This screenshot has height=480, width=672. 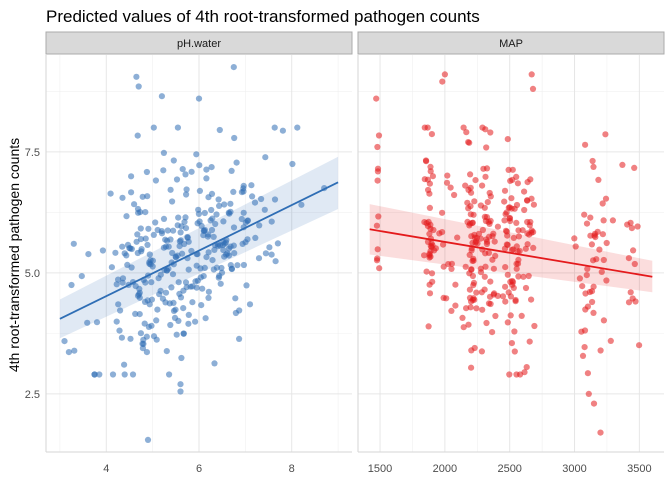 I want to click on x-tick-label: 8, so click(x=292, y=469).